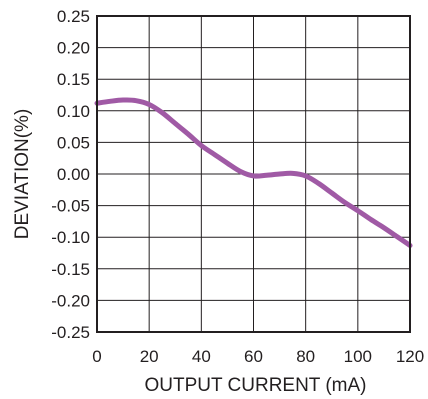 The width and height of the screenshot is (428, 399). Describe the element at coordinates (22, 174) in the screenshot. I see `y-axis-label: DEVIATION(%)` at that location.